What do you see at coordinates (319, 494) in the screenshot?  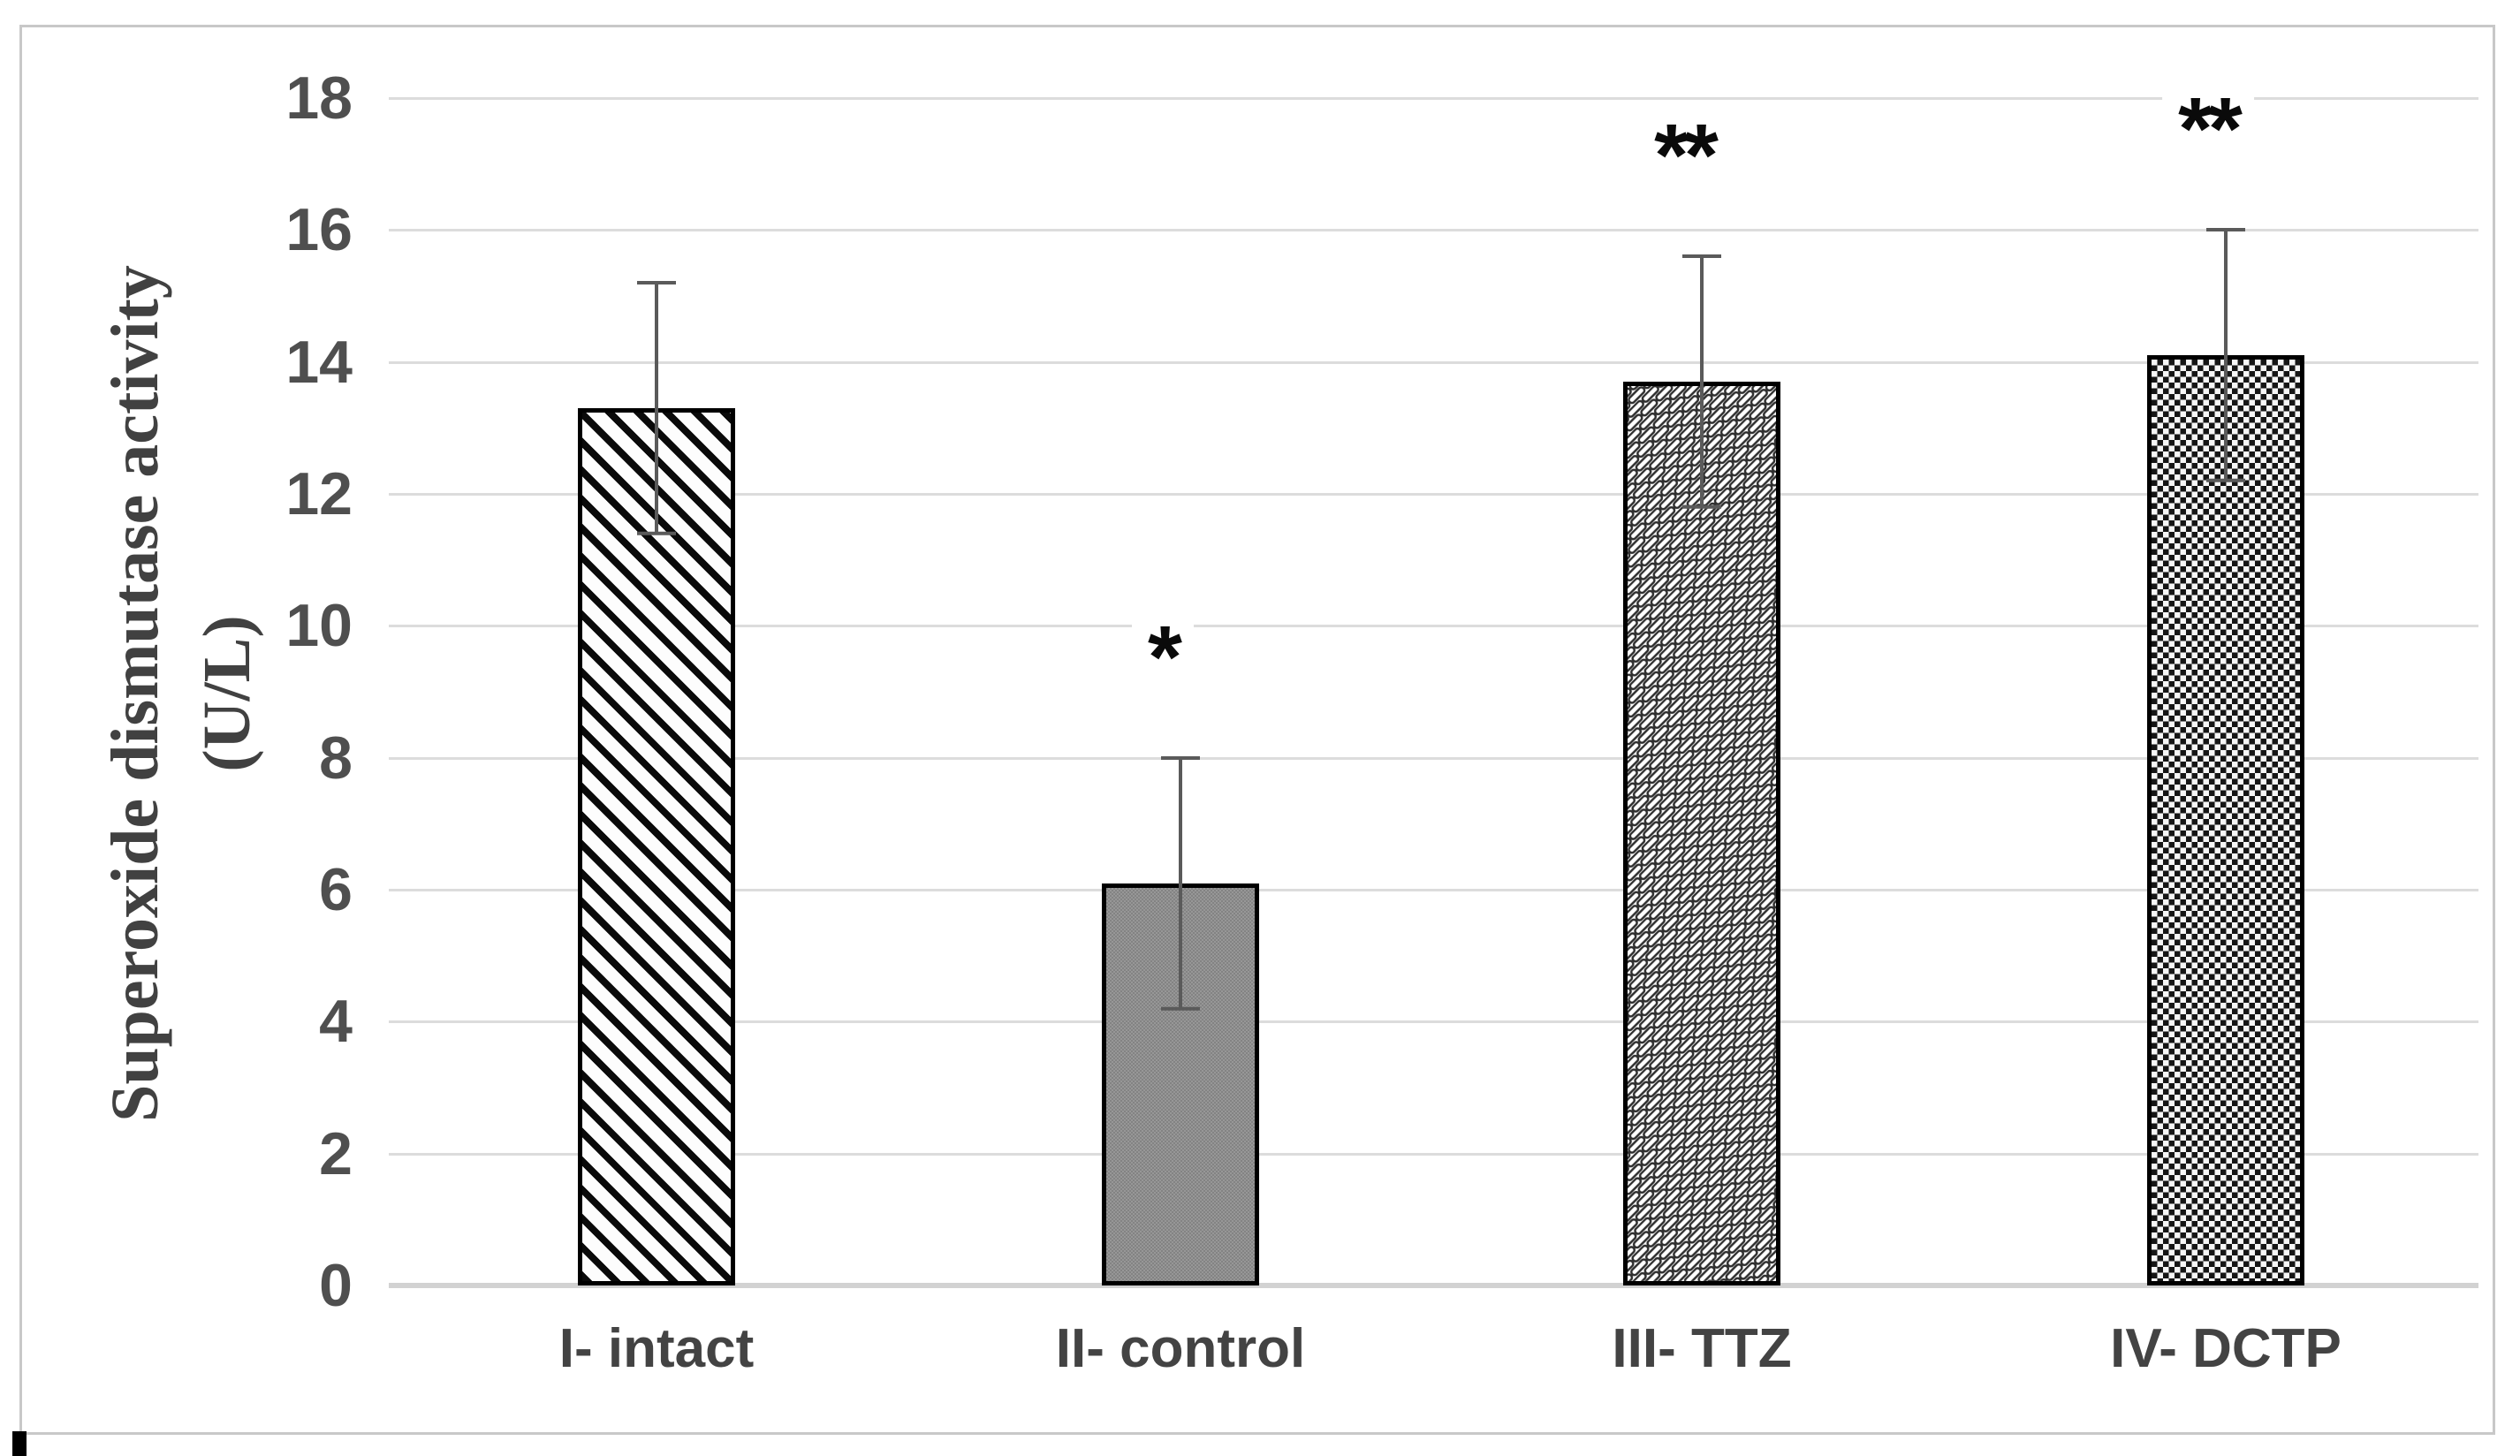 I see `y-tick-label: 12` at bounding box center [319, 494].